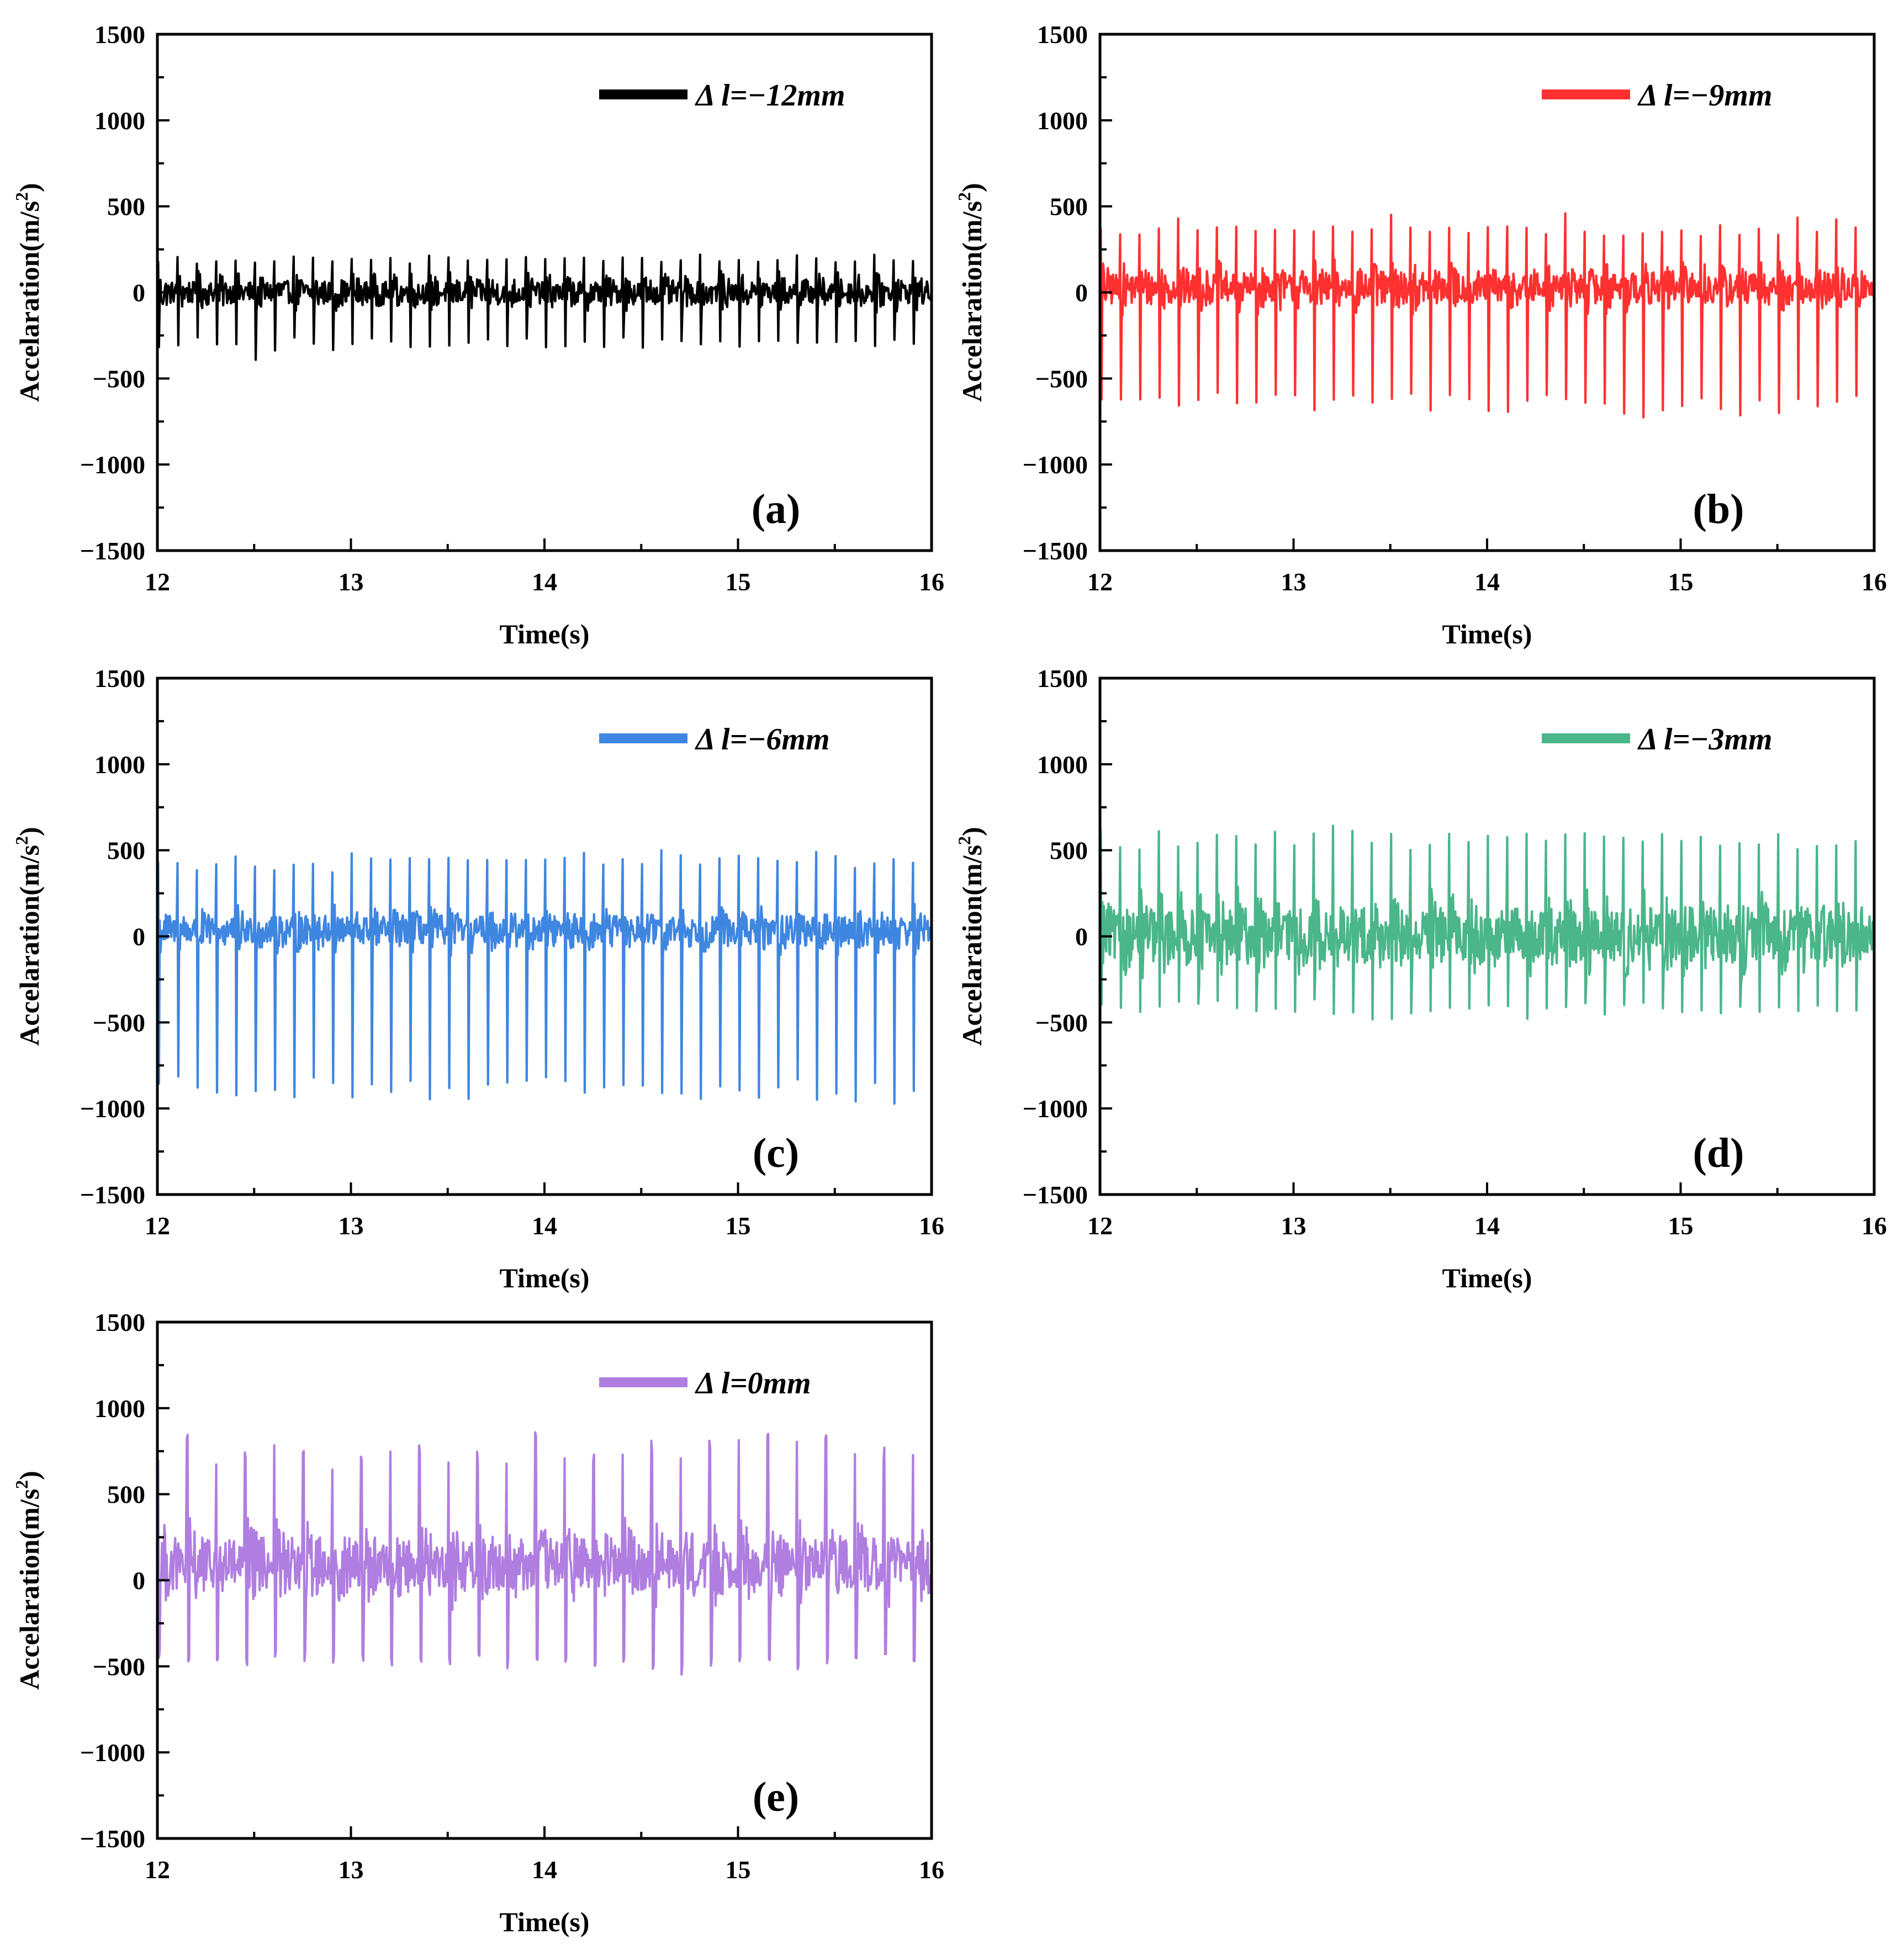 This screenshot has width=1904, height=1950. What do you see at coordinates (753, 1383) in the screenshot?
I see `legend-label: Δ l=0mm` at bounding box center [753, 1383].